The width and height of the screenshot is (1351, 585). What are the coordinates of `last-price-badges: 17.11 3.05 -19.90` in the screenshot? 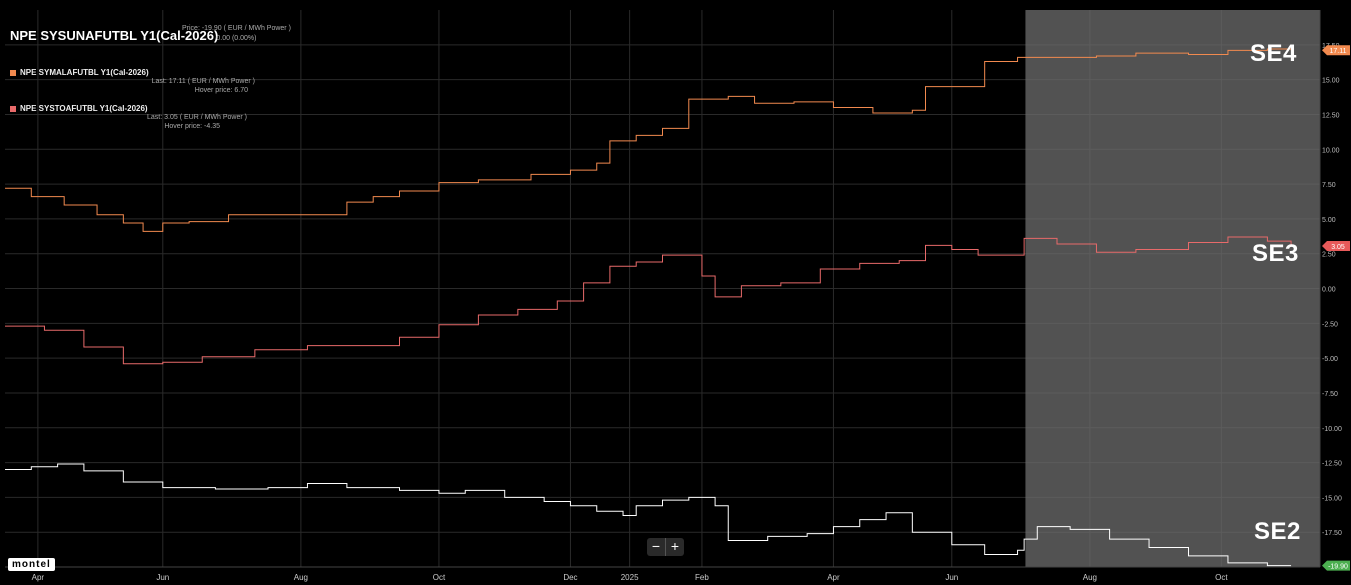 It's located at (1336, 308).